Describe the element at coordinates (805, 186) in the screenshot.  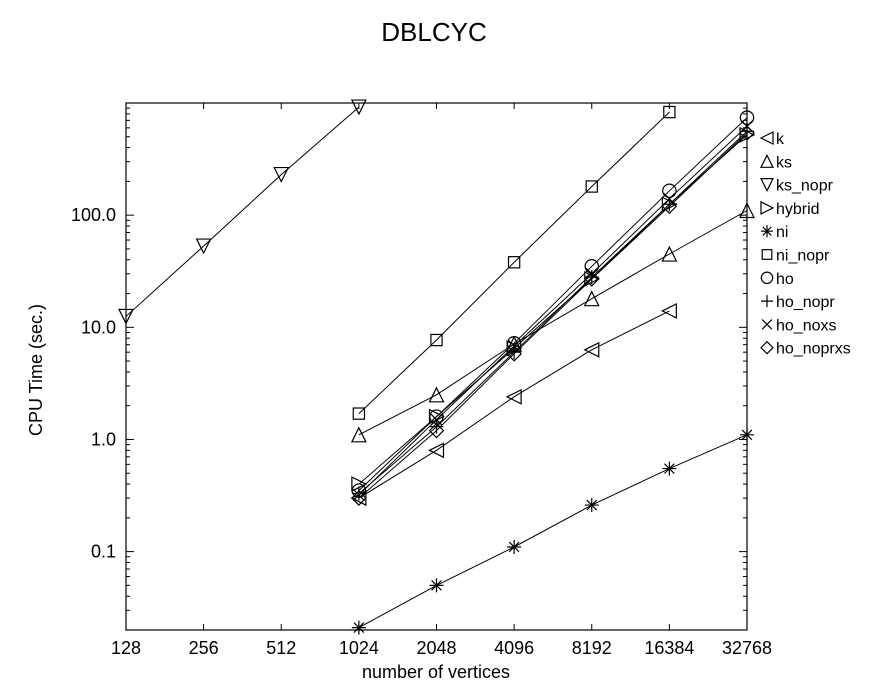
I see `legend-label: ks_nopr` at that location.